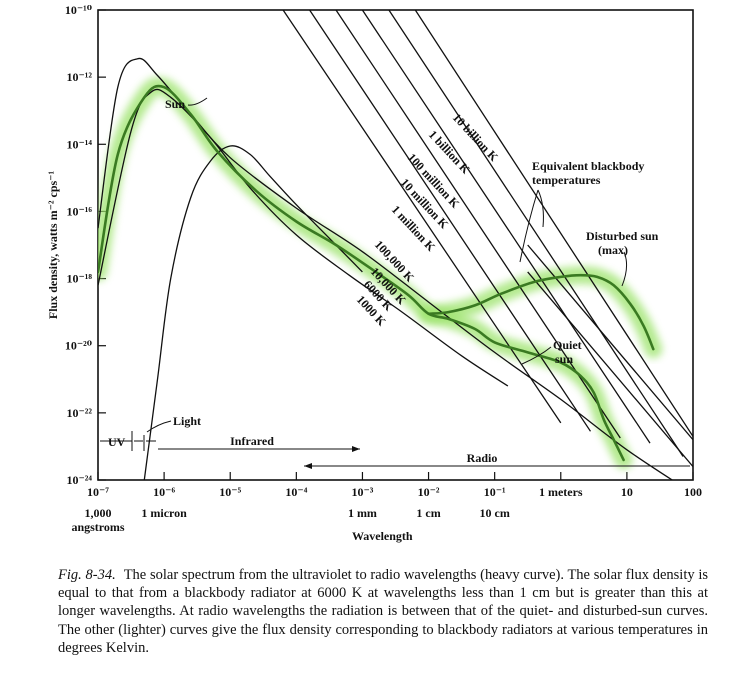  Describe the element at coordinates (97, 527) in the screenshot. I see `x-tick-sublabel: angstroms` at that location.